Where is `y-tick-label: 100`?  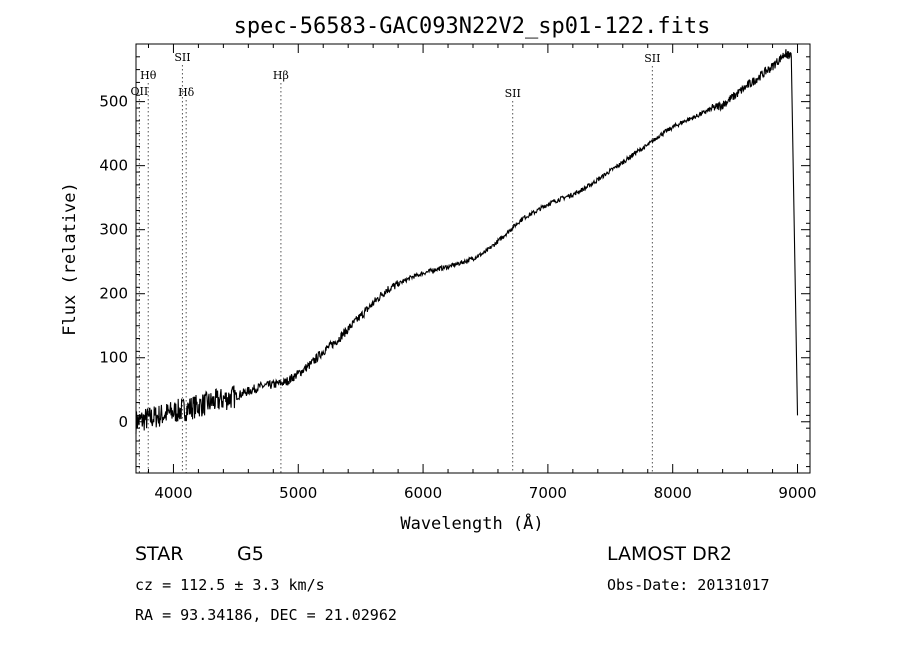 y-tick-label: 100 is located at coordinates (113, 358).